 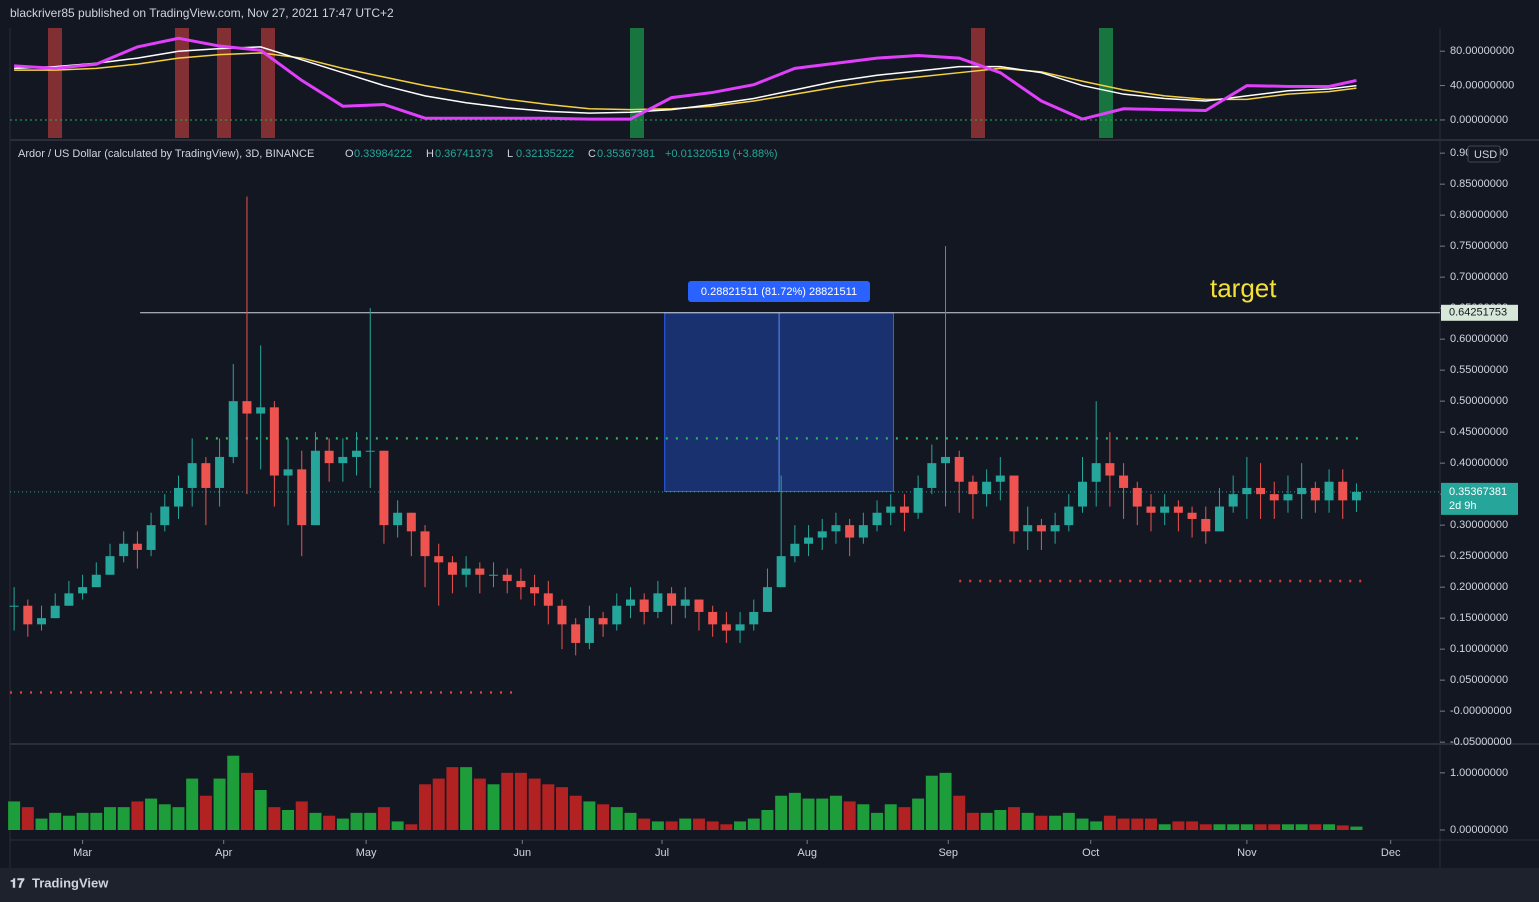 I want to click on ohlc-change: +0.01320519 (+3.88%), so click(x=721, y=154).